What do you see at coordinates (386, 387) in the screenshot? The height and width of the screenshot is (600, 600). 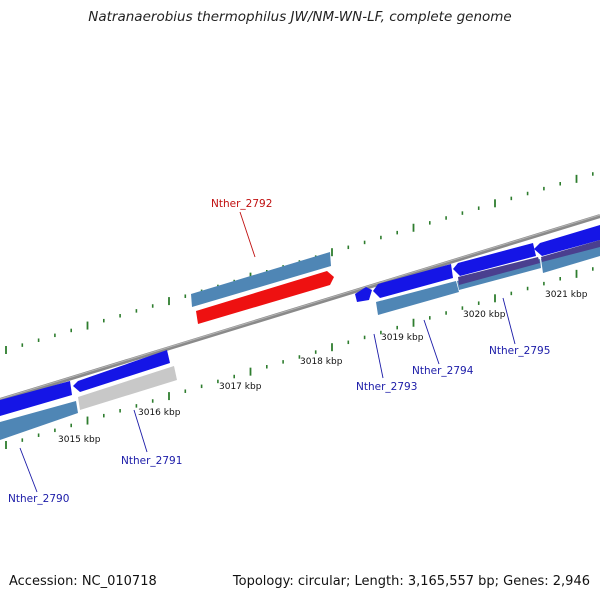 I see `gene-label-2793: Nther_2793` at bounding box center [386, 387].